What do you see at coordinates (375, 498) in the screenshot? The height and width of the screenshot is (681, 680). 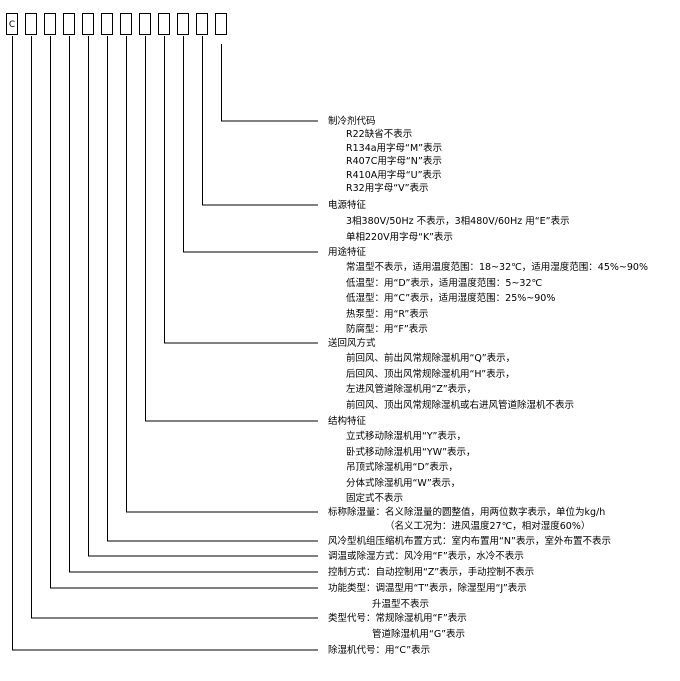 I see `group-item: 固定式不表示` at bounding box center [375, 498].